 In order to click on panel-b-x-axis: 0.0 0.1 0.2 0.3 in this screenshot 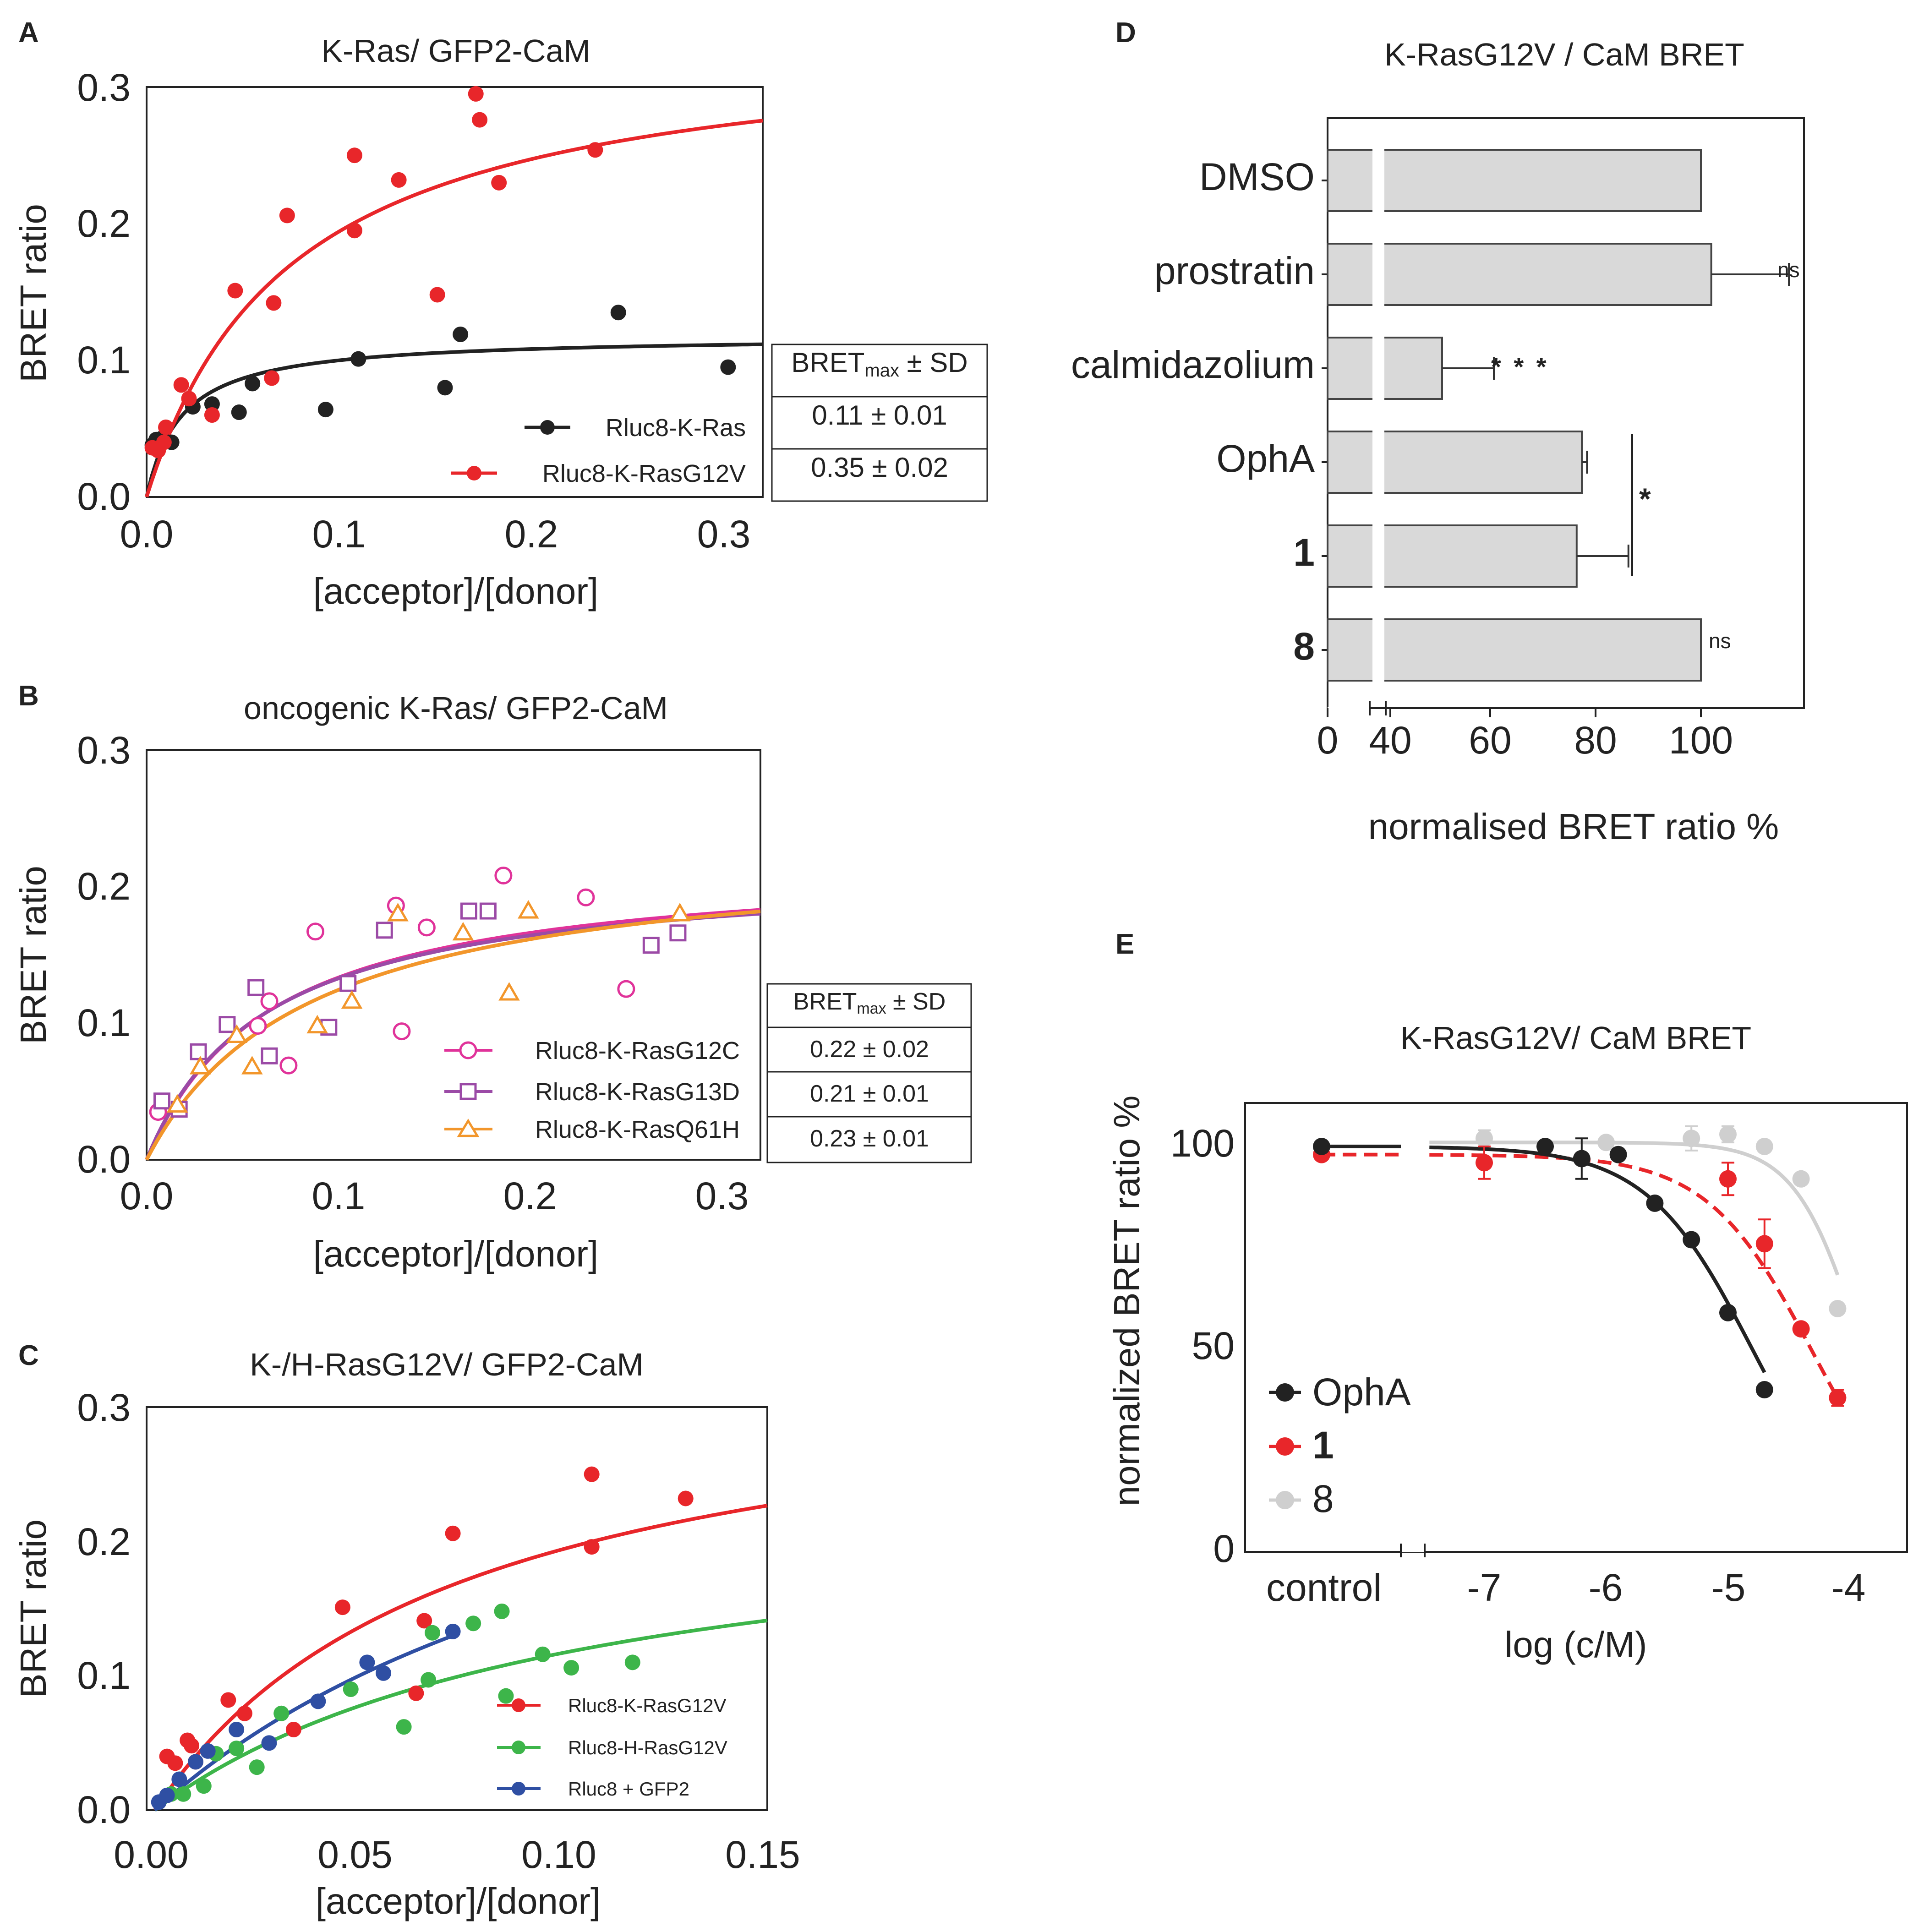, I will do `click(434, 1196)`.